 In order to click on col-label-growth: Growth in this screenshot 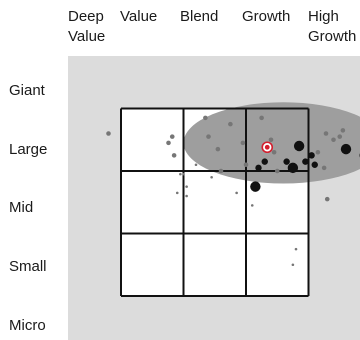, I will do `click(266, 16)`.